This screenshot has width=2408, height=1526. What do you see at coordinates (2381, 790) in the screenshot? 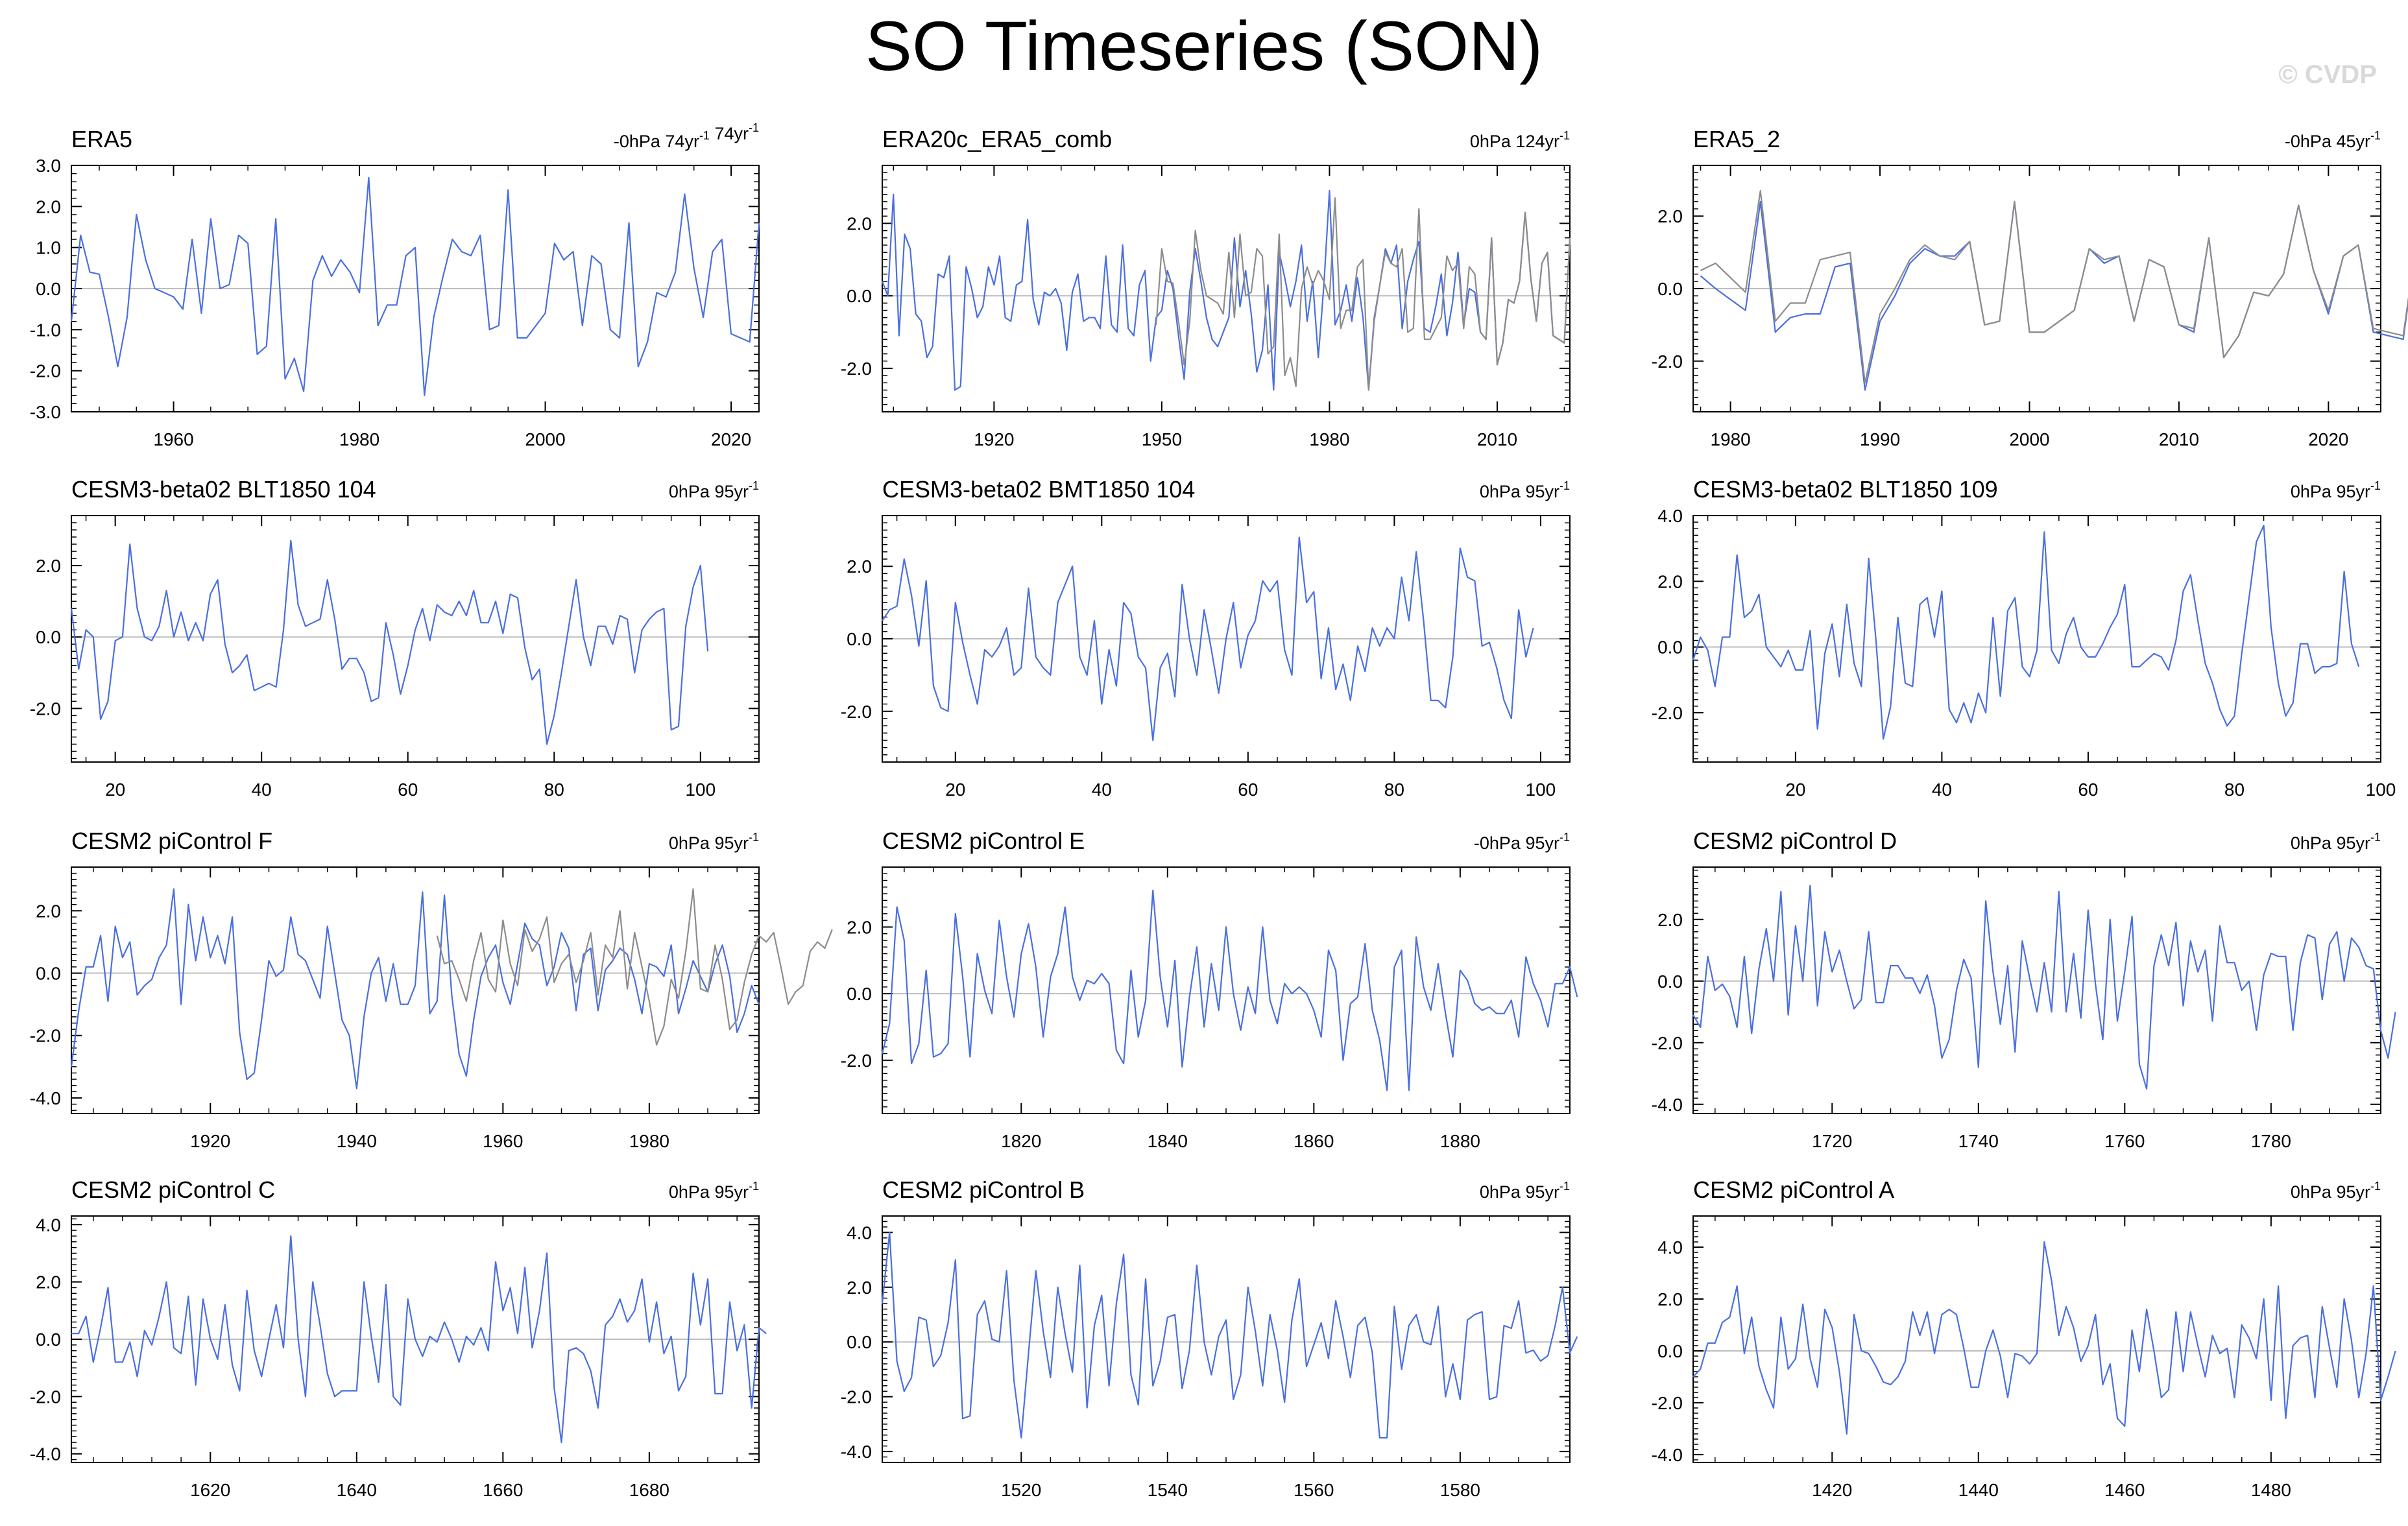
I see `x-tick-label: 100` at bounding box center [2381, 790].